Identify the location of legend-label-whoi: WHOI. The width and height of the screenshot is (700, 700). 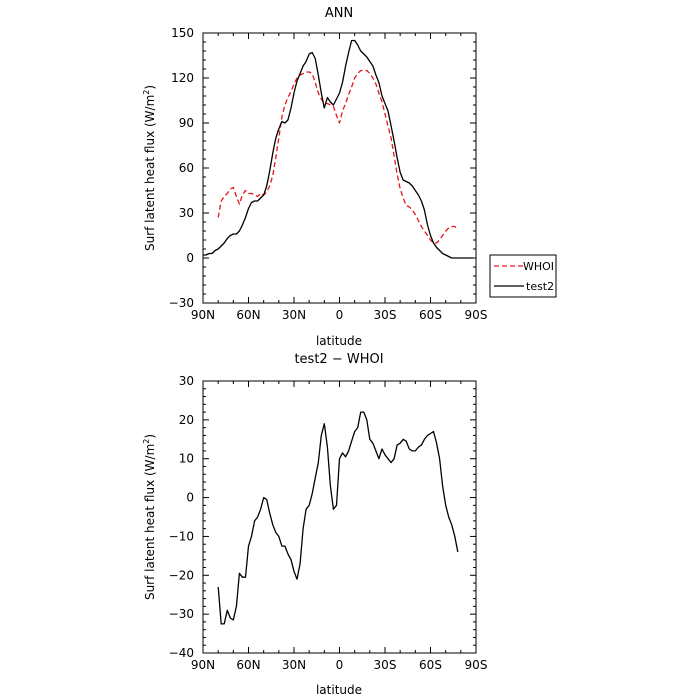
(538, 266).